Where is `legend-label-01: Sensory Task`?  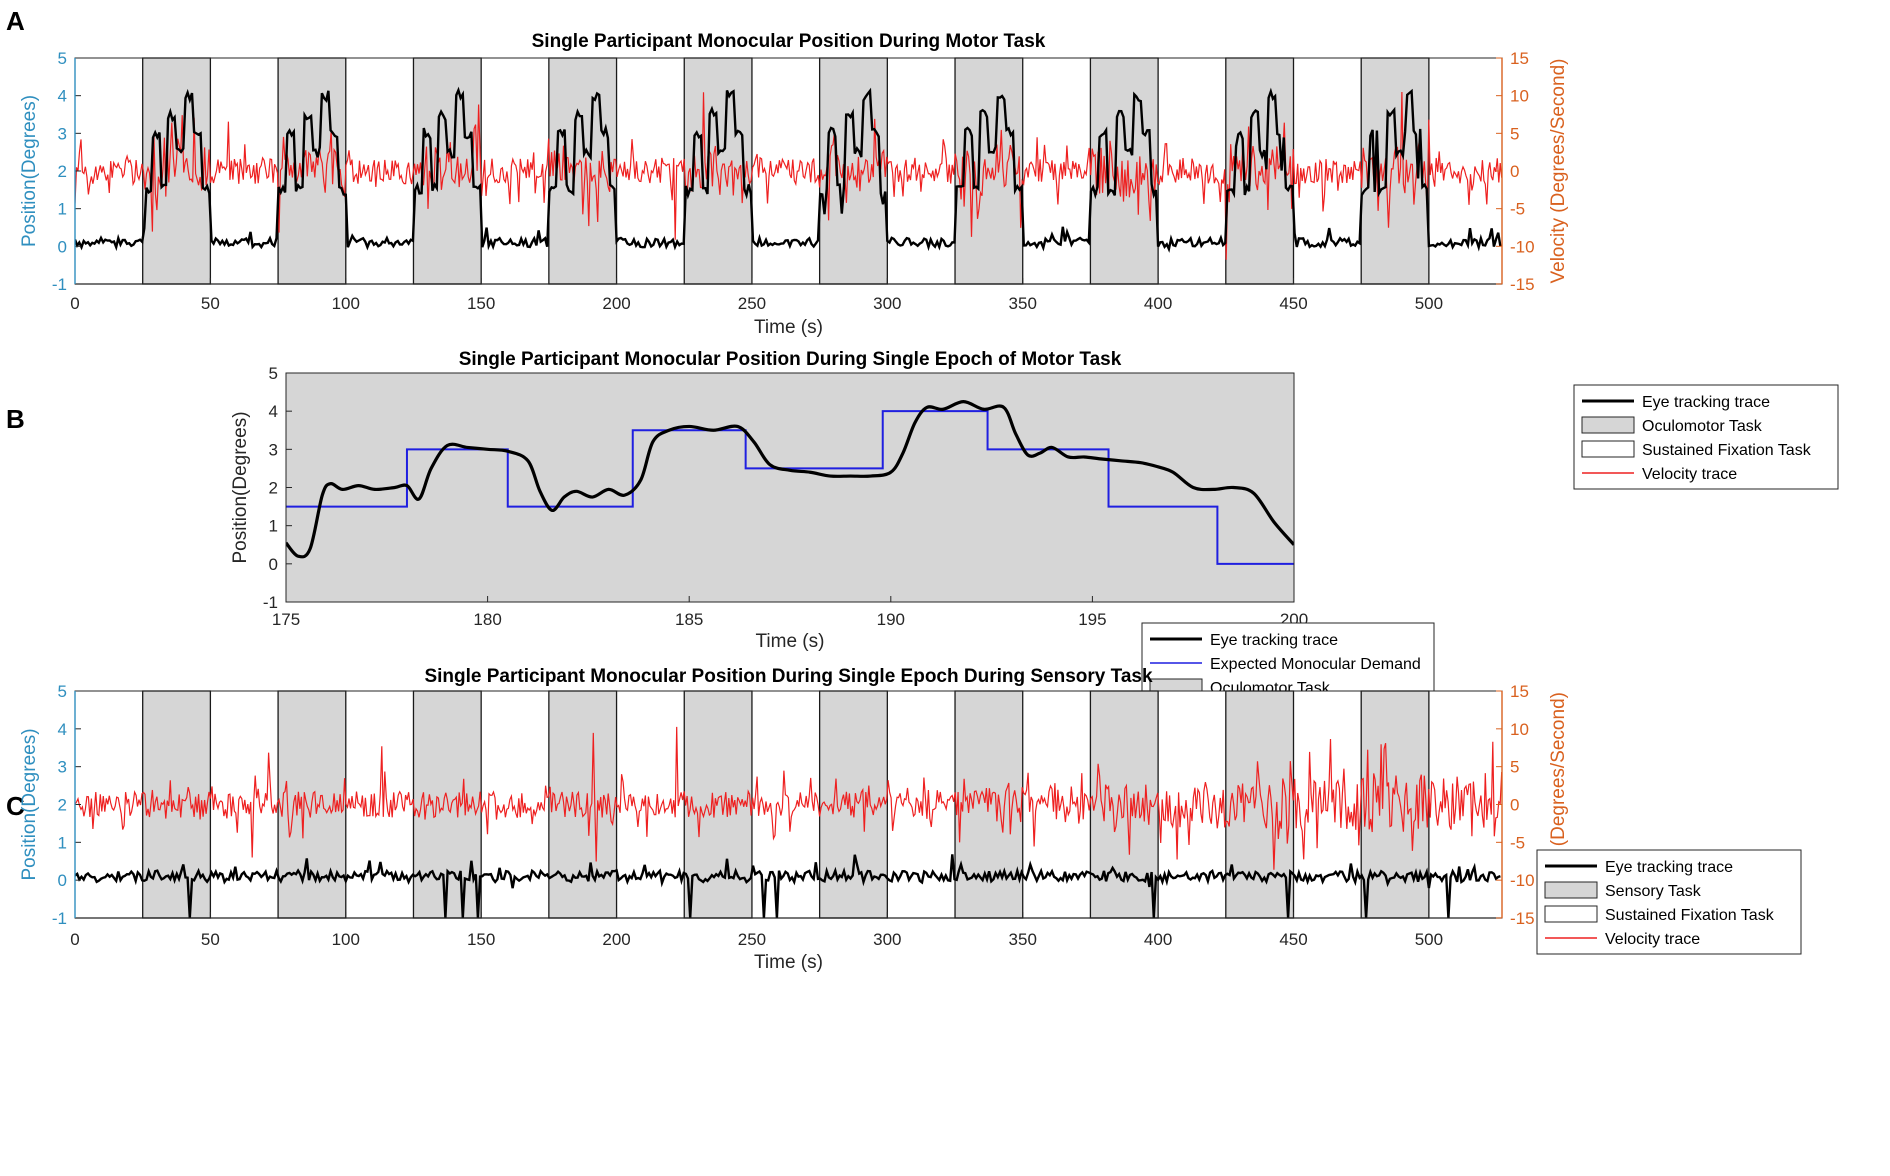 legend-label-01: Sensory Task is located at coordinates (1653, 891).